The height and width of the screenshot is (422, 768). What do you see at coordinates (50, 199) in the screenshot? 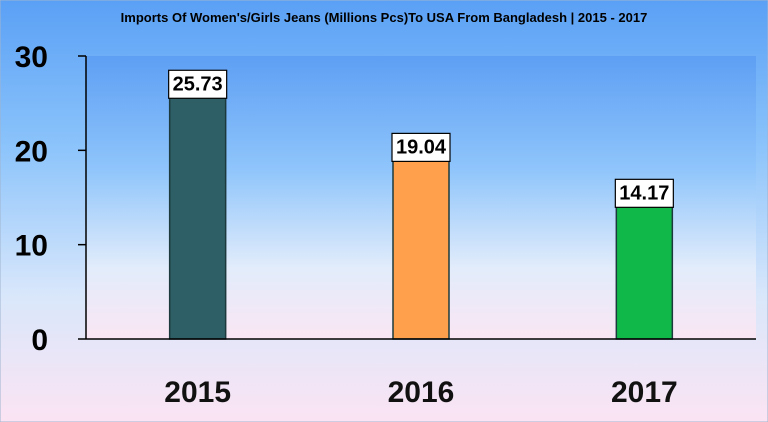
I see `y-axis: 0 10 20 30` at bounding box center [50, 199].